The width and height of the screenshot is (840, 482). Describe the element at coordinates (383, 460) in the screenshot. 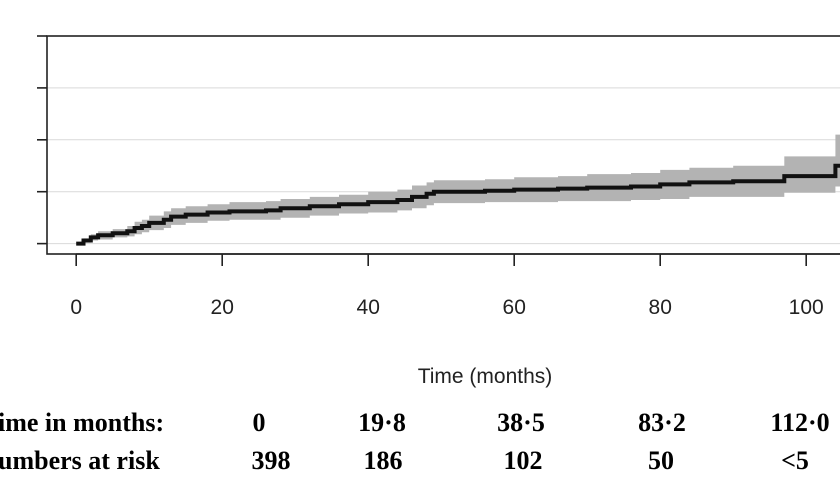

I see `risk-table-number-cell: 186` at that location.